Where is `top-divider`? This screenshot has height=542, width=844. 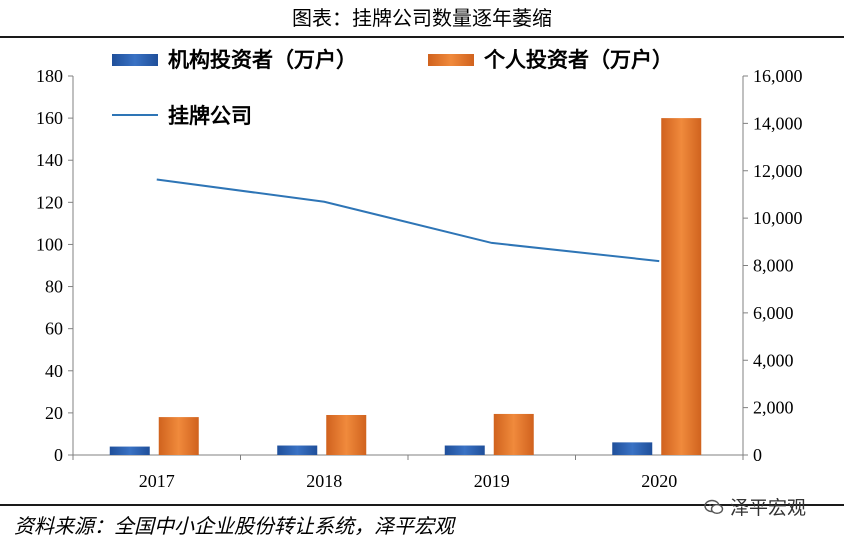 top-divider is located at coordinates (422, 37).